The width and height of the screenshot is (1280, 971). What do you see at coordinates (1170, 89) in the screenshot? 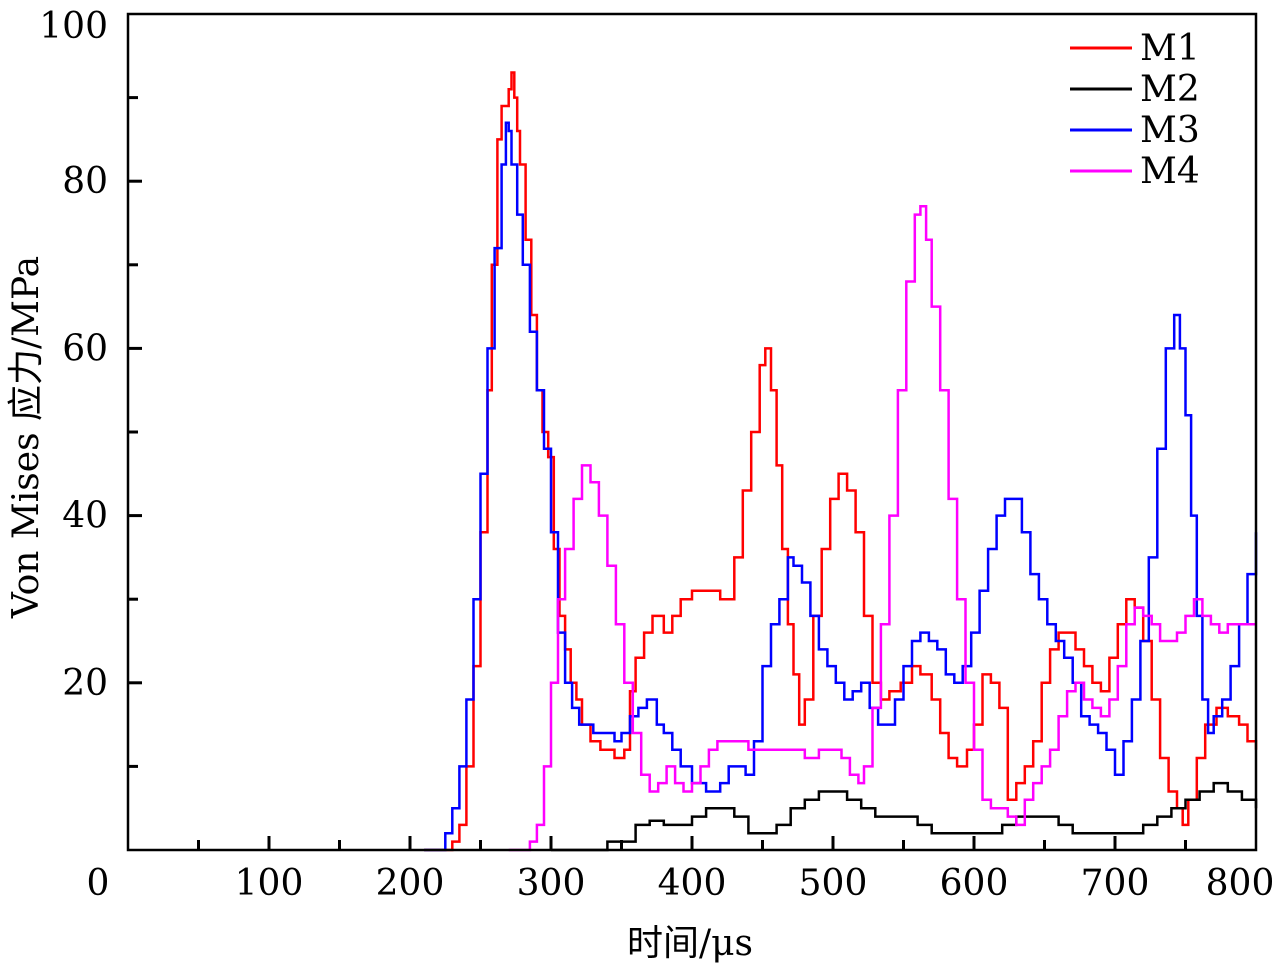
I see `legend-label-m2: M2` at bounding box center [1170, 89].